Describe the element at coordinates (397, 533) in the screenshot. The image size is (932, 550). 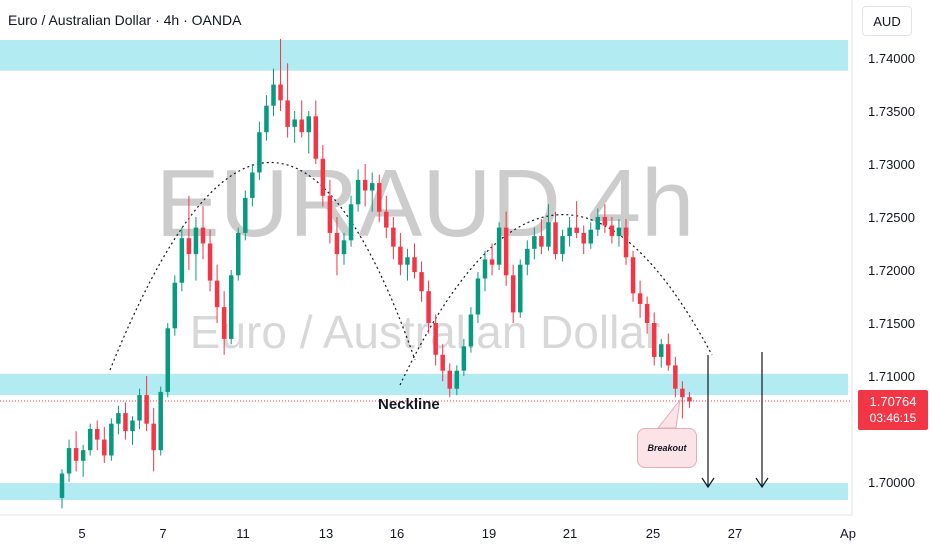
I see `x-tick-label: 16` at that location.